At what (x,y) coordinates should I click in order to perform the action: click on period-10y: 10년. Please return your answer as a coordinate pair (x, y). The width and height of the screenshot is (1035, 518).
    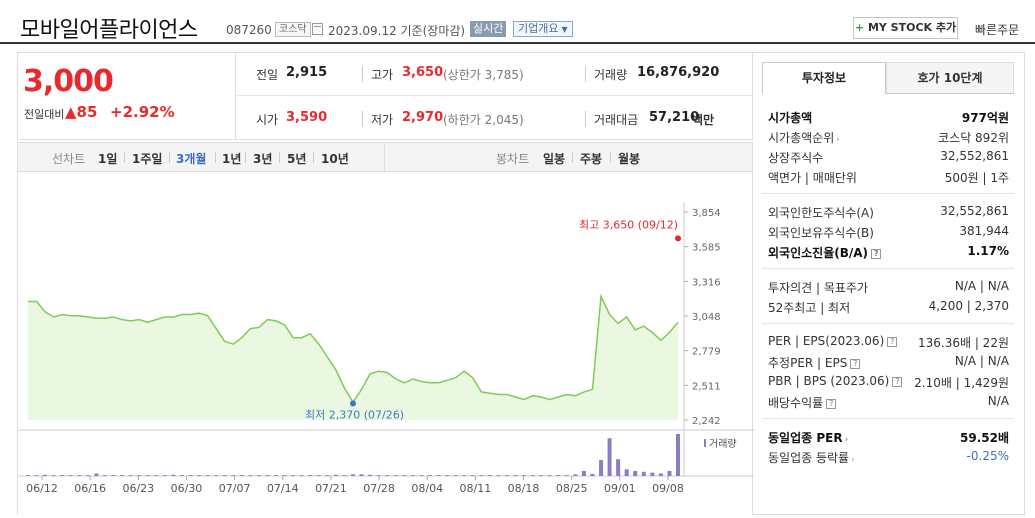
    Looking at the image, I should click on (335, 159).